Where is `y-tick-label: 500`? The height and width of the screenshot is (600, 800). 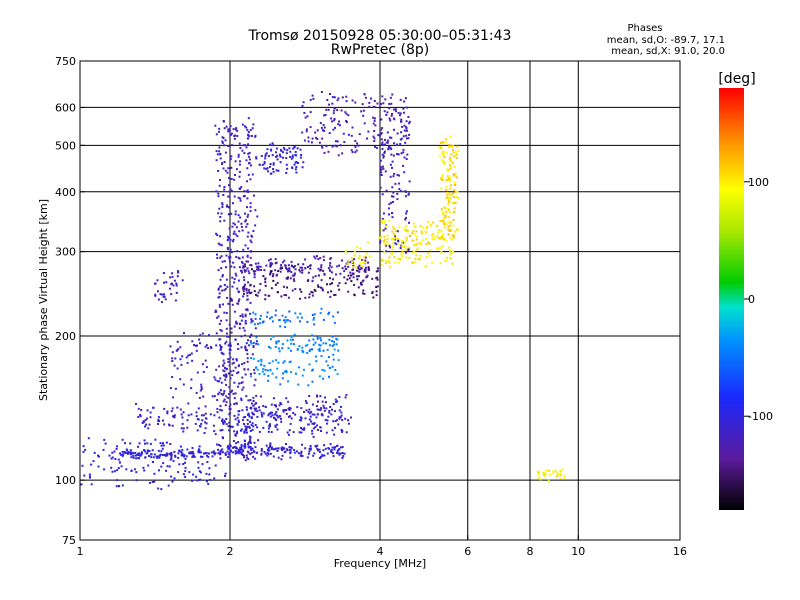
y-tick-label: 500 is located at coordinates (65, 145).